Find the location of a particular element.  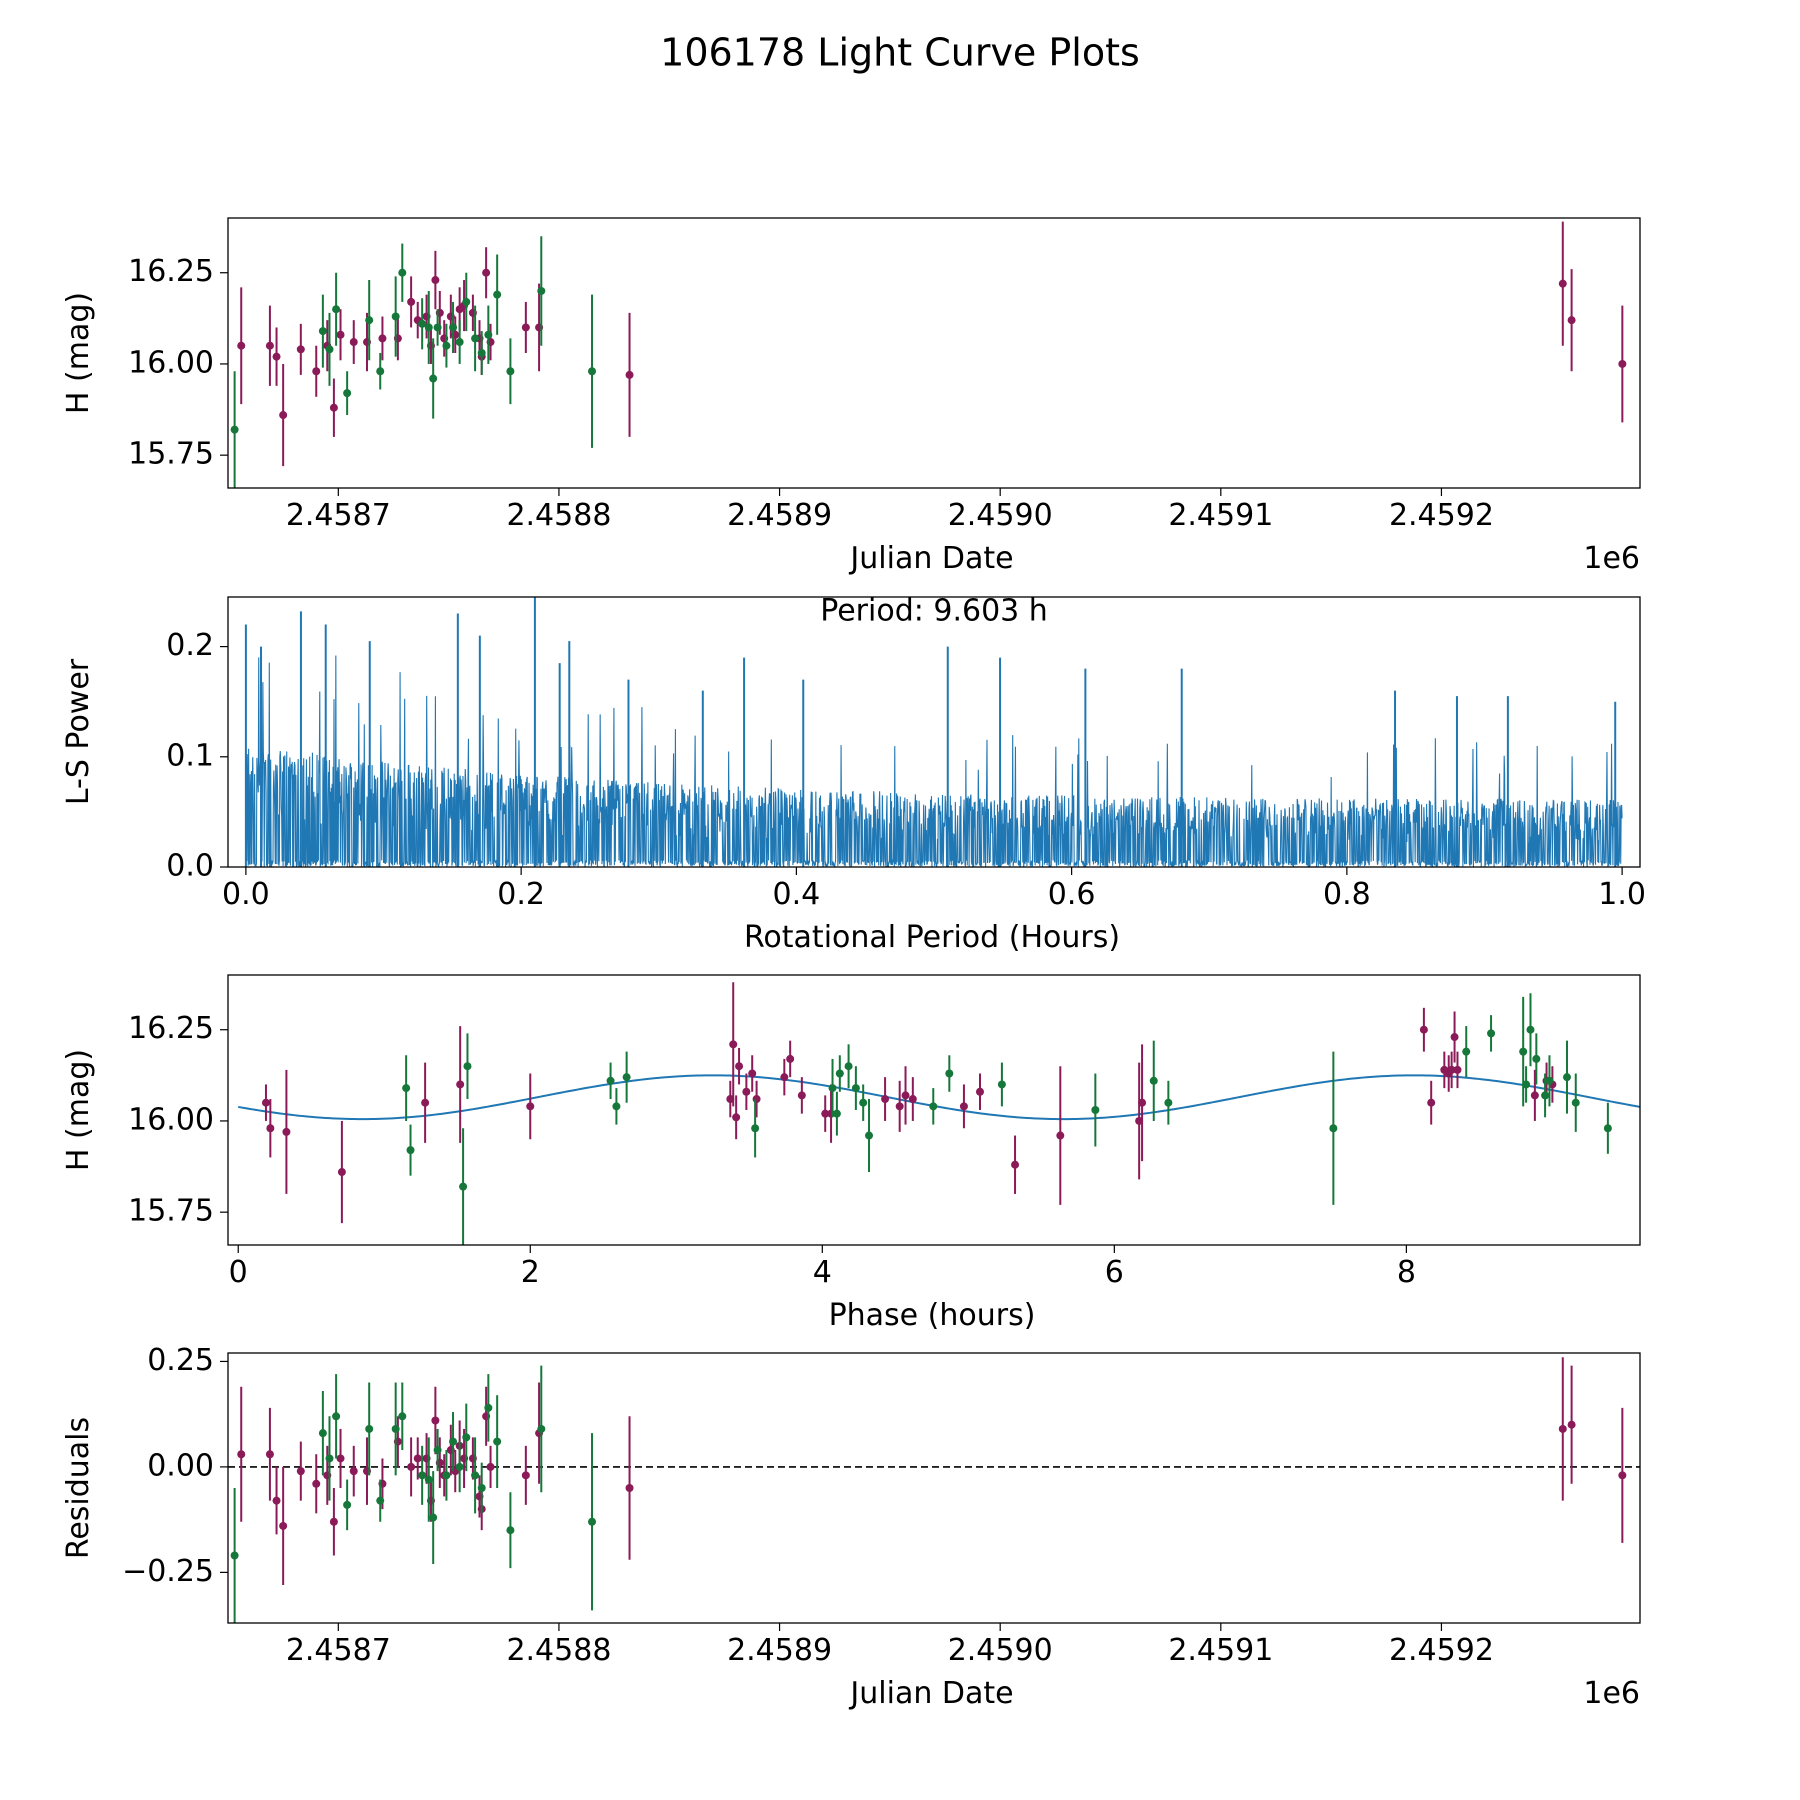

y-tick-label: 0.0 is located at coordinates (190, 866).